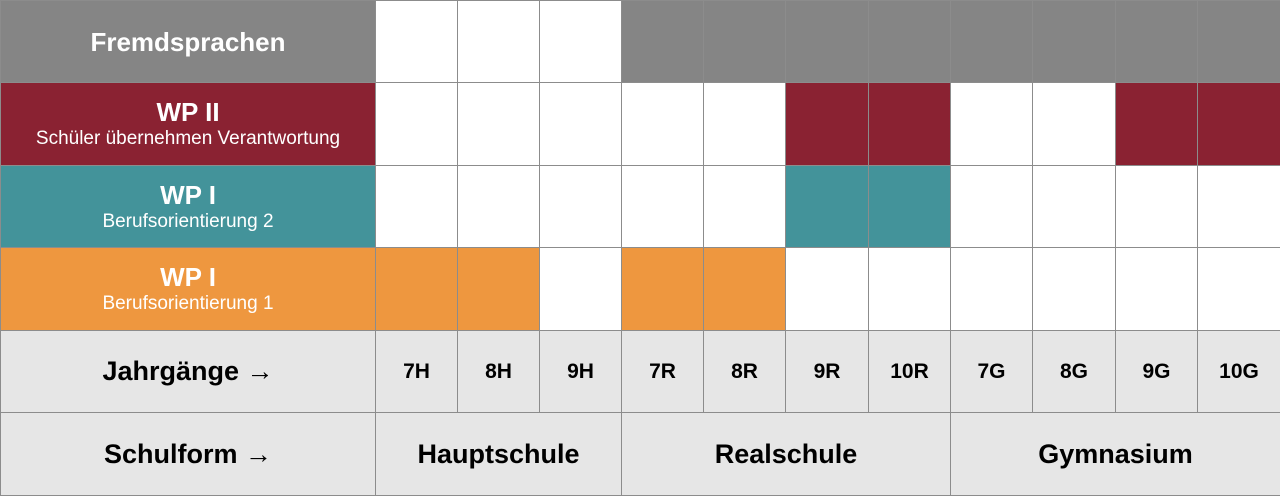 This screenshot has height=496, width=1280. Describe the element at coordinates (827, 124) in the screenshot. I see `grid-cell-wp2-9r` at that location.